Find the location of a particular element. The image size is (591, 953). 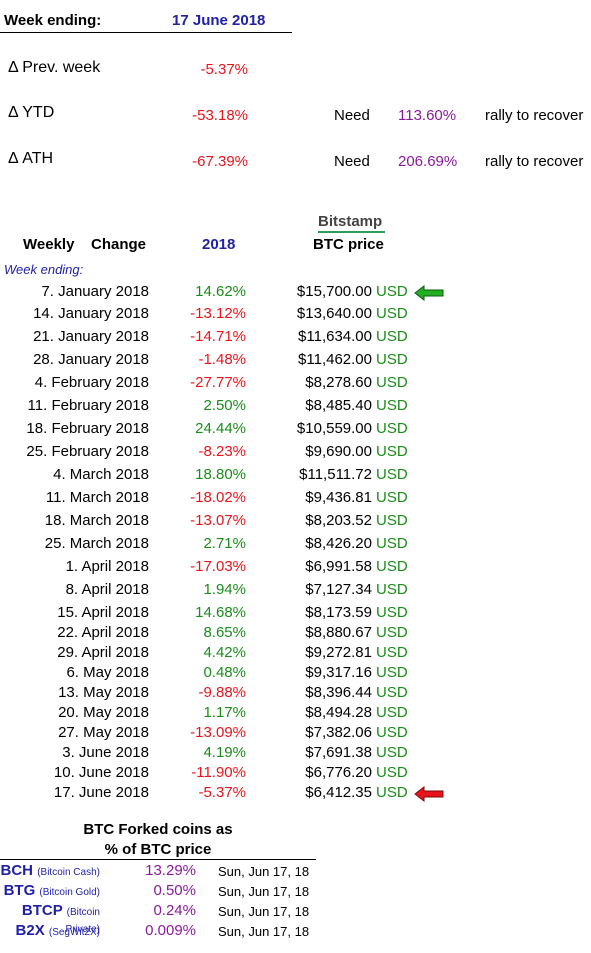

change-column-header: Change is located at coordinates (119, 244).